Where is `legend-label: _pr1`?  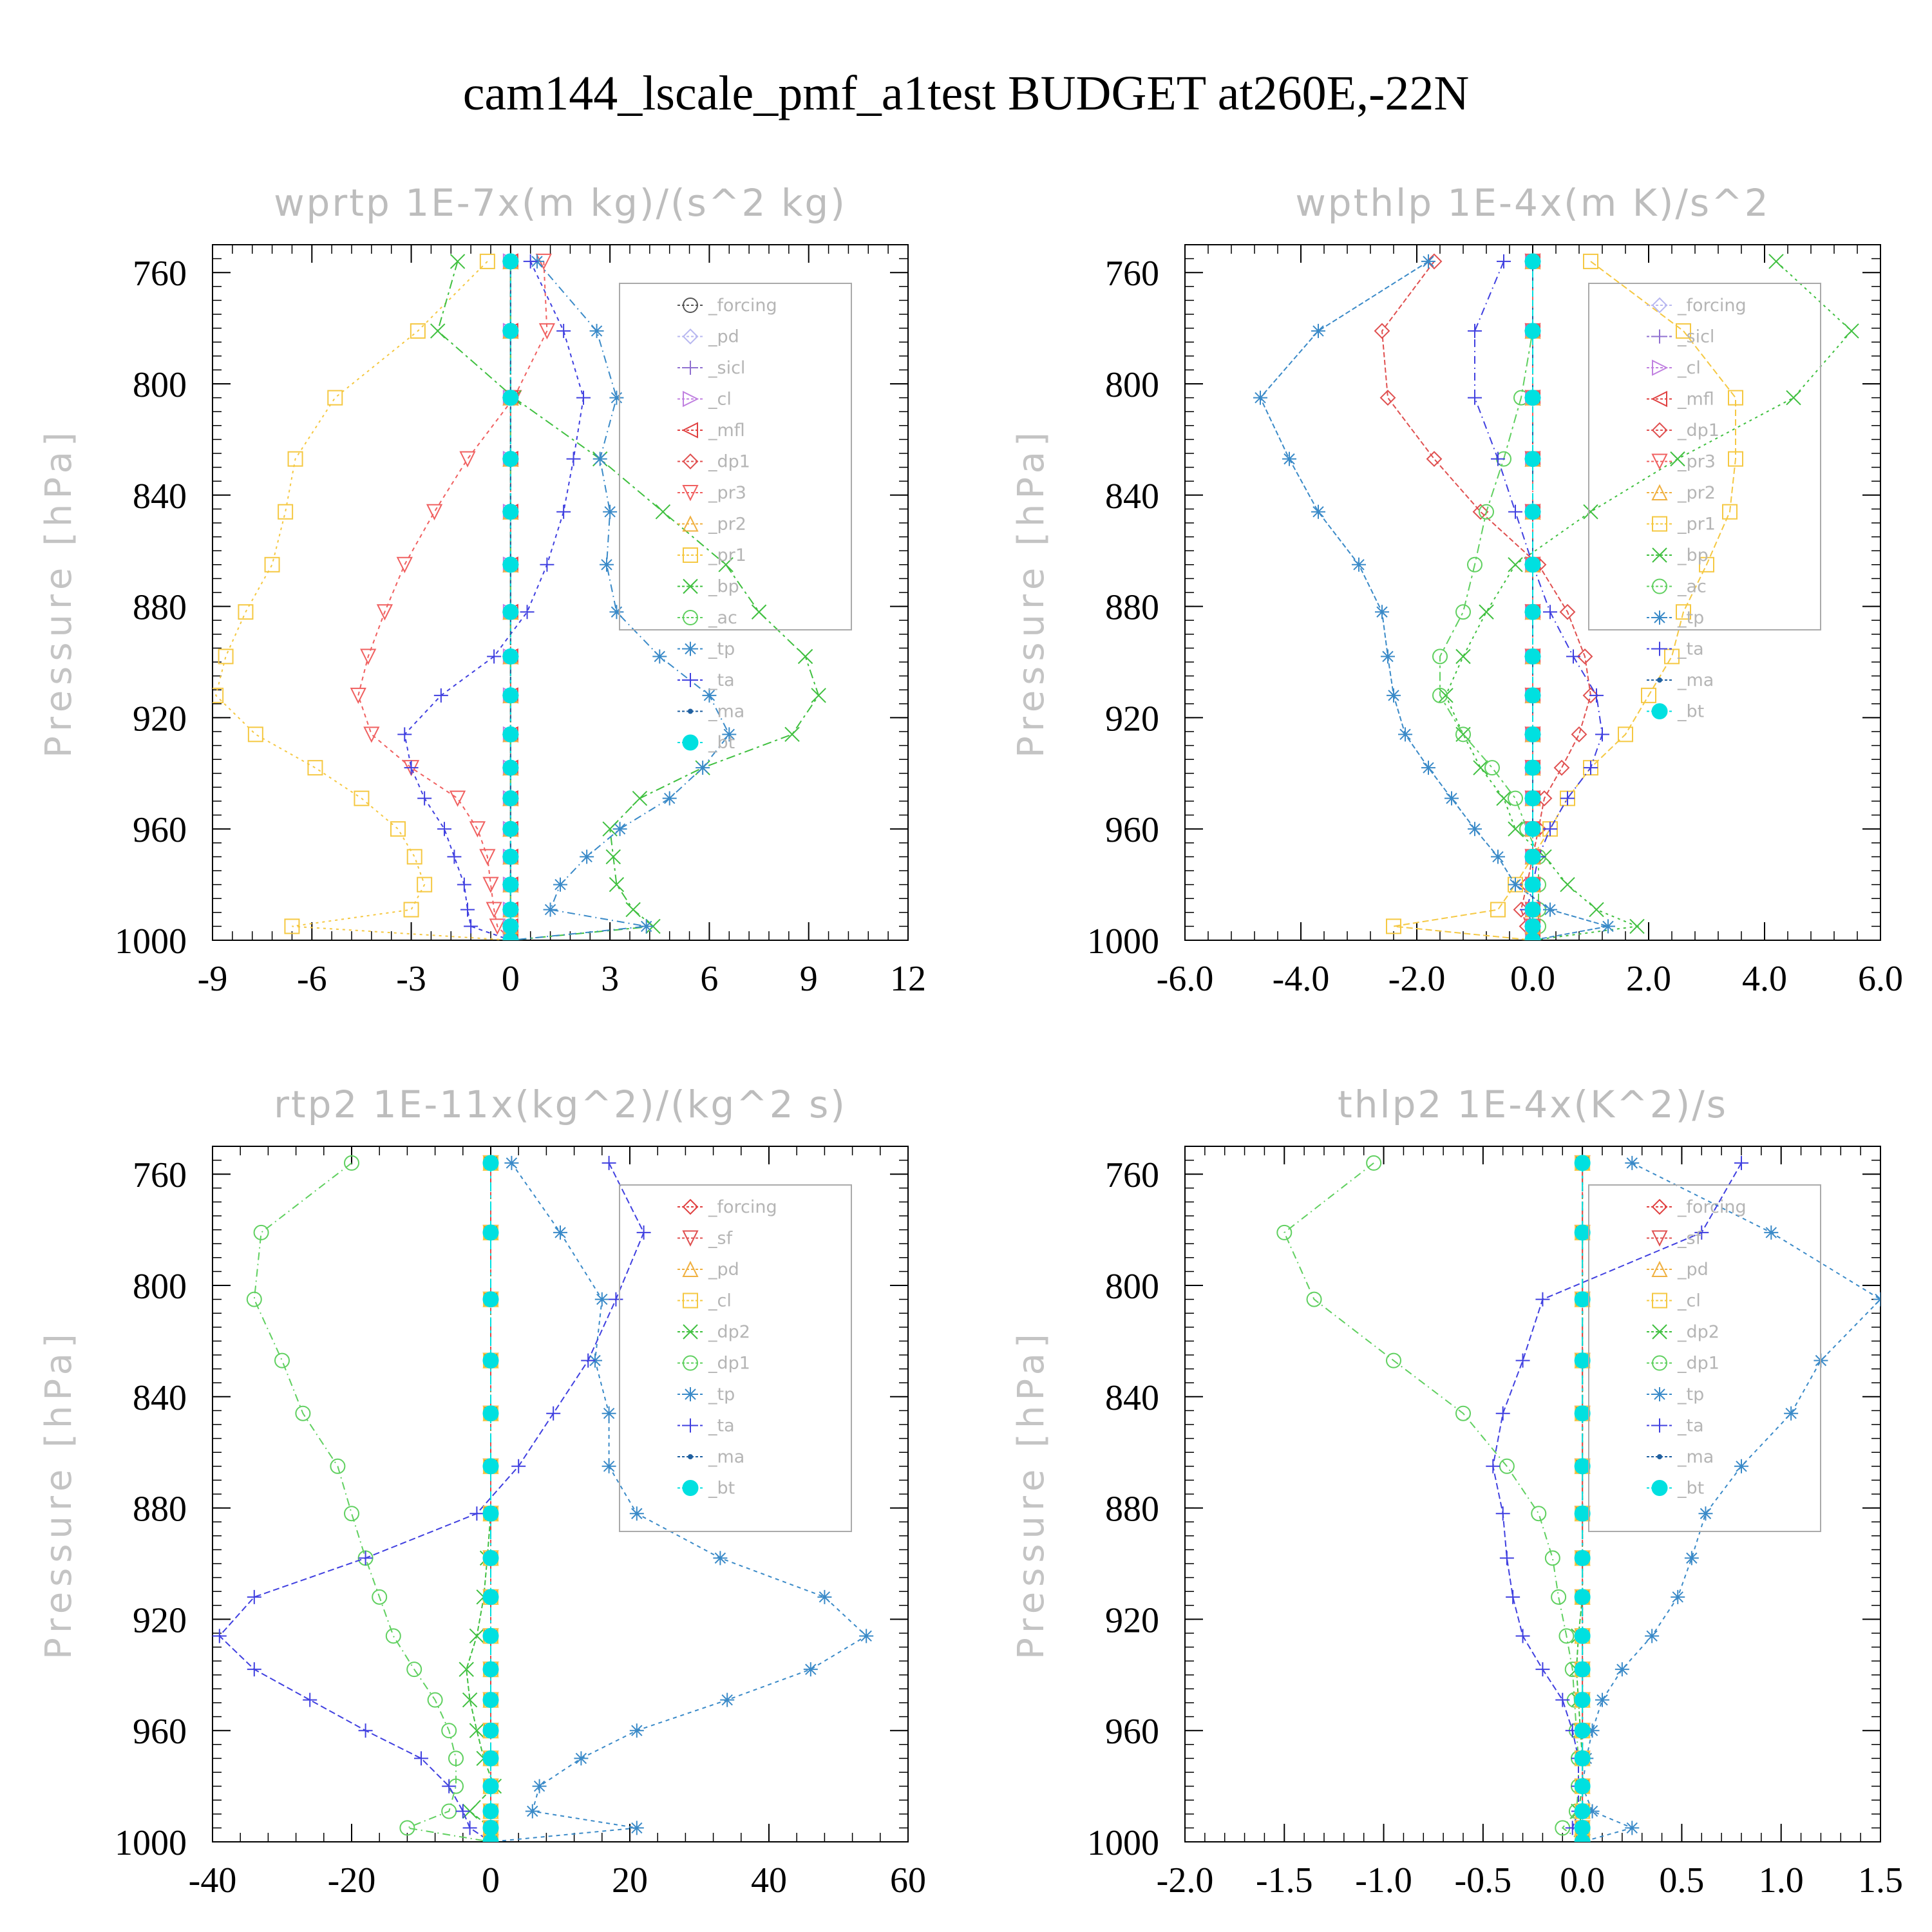 legend-label: _pr1 is located at coordinates (1696, 525).